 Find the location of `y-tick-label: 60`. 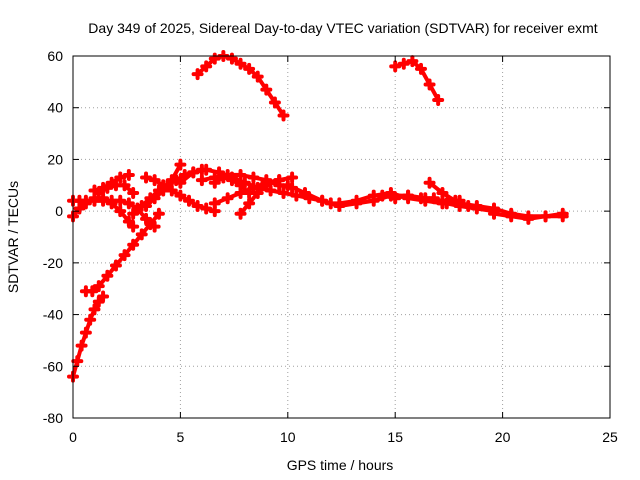

y-tick-label: 60 is located at coordinates (55, 56).